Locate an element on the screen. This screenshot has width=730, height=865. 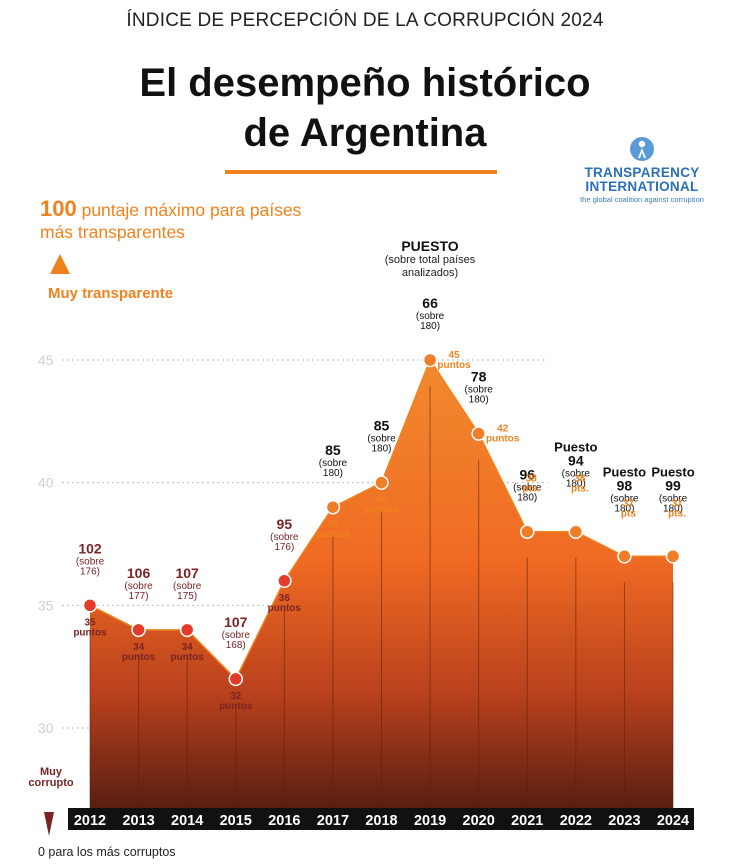
puesto-legend-sub-1: (sobre total países is located at coordinates (430, 260).